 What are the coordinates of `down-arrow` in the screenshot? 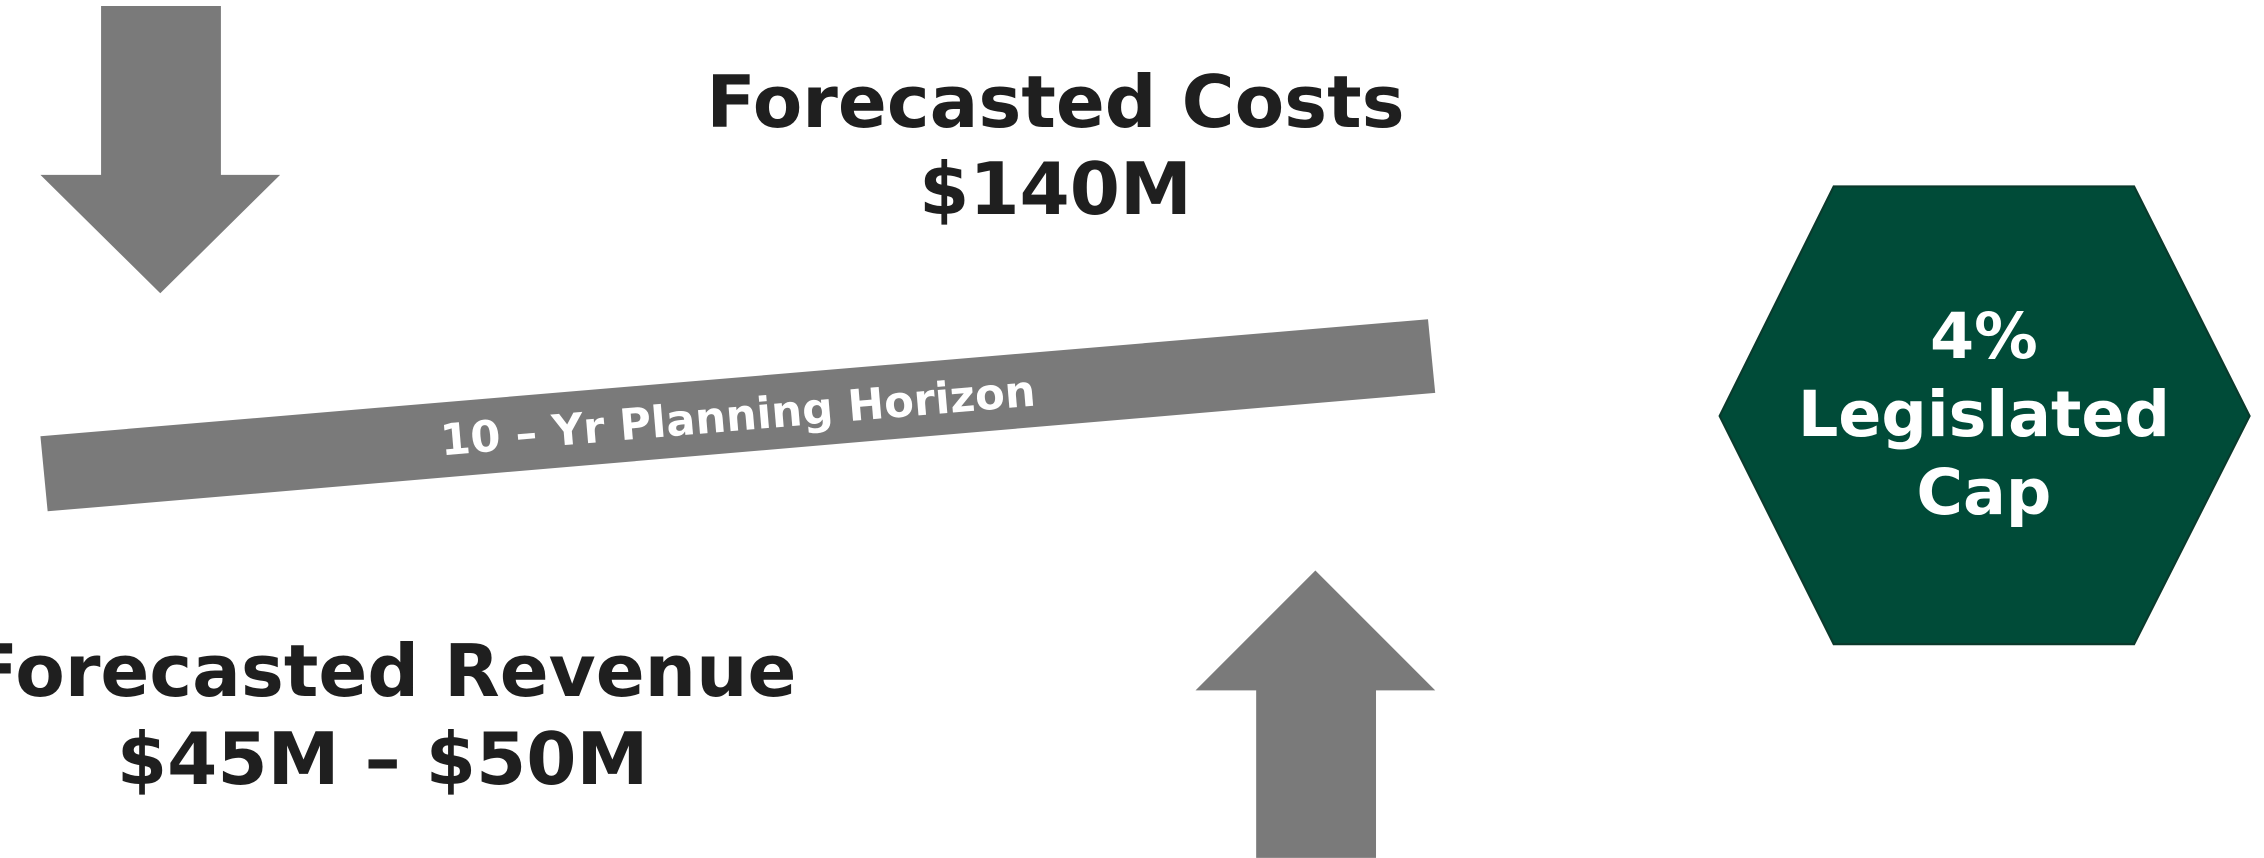 It's located at (160, 149).